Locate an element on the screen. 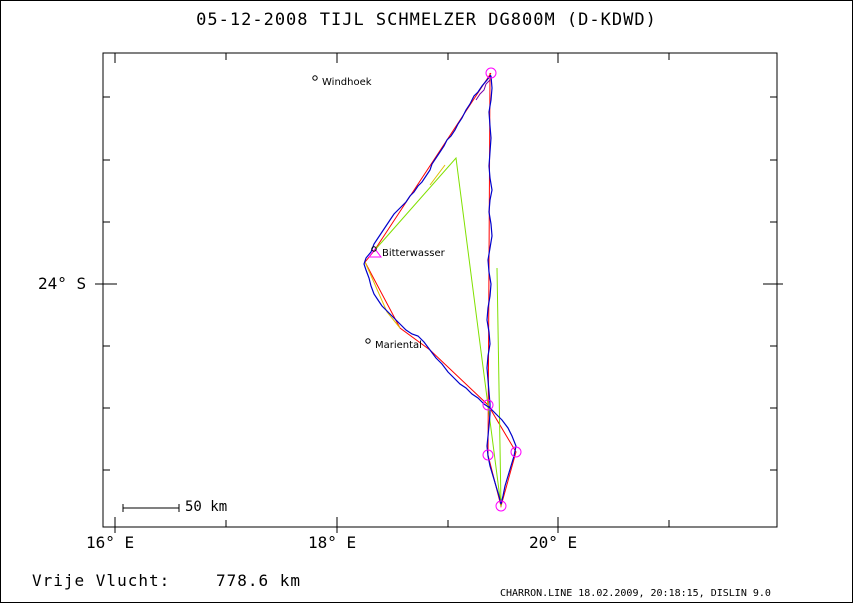 This screenshot has height=603, width=853. place-label-windhoek: Windhoek is located at coordinates (347, 82).